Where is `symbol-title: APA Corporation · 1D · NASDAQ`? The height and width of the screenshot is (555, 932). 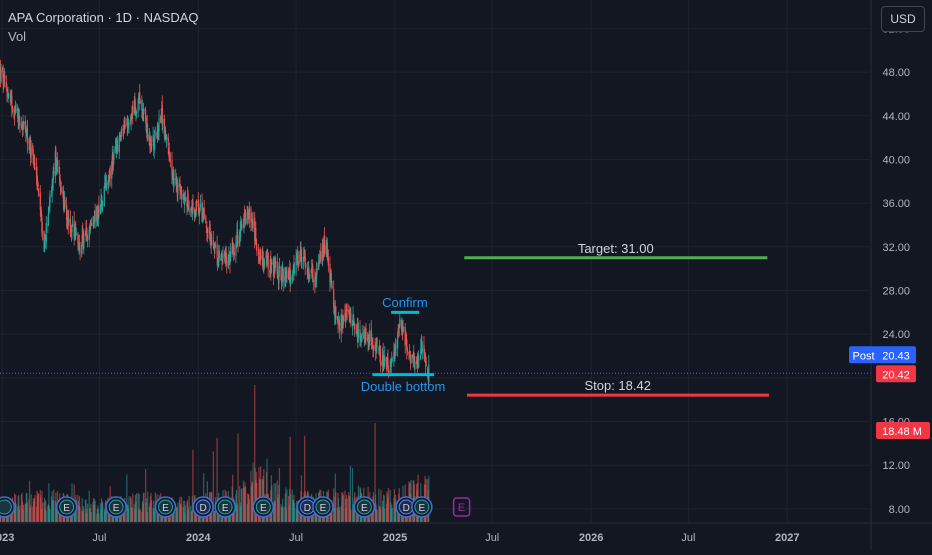
symbol-title: APA Corporation · 1D · NASDAQ is located at coordinates (103, 17).